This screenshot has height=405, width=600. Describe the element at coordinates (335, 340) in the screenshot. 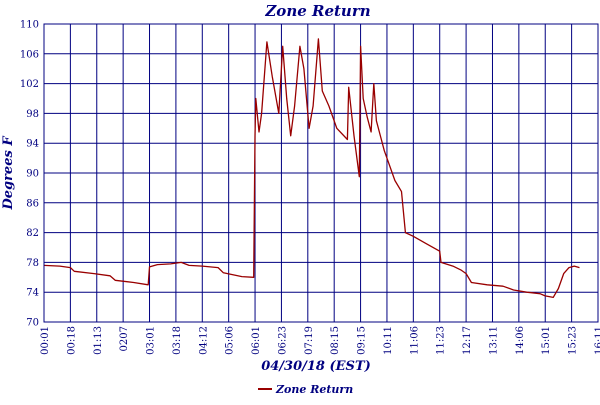

I see `x-tick-label: 08:15` at that location.